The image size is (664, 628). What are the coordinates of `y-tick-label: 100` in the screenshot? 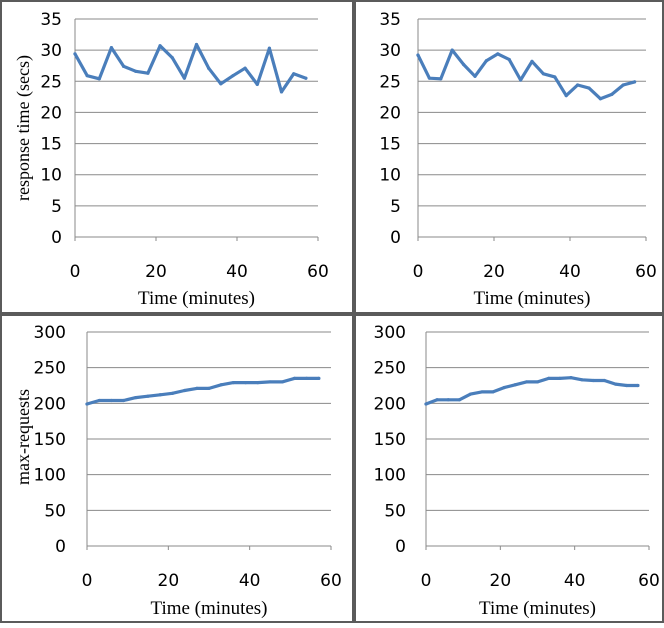 It's located at (50, 476).